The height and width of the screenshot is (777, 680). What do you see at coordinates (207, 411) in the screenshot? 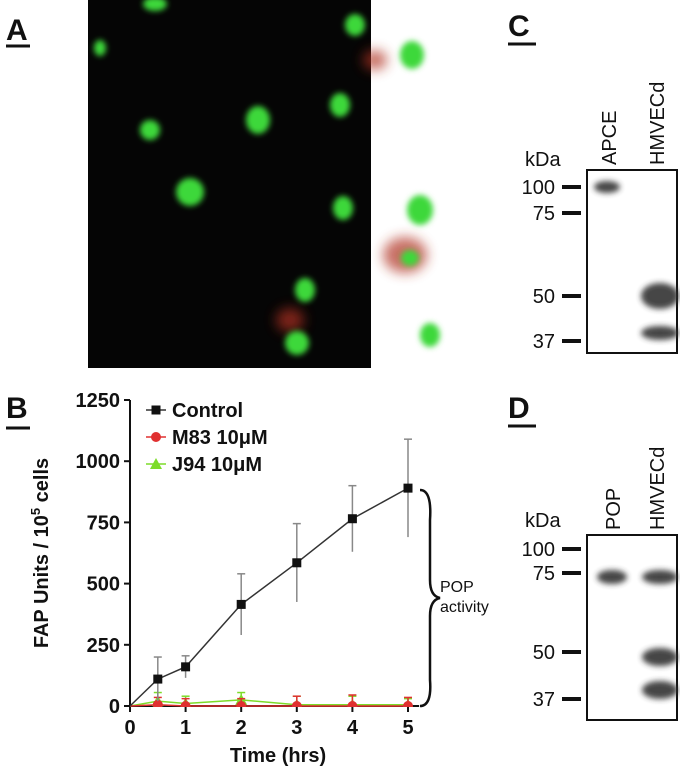
I see `legend-label: Control` at bounding box center [207, 411].